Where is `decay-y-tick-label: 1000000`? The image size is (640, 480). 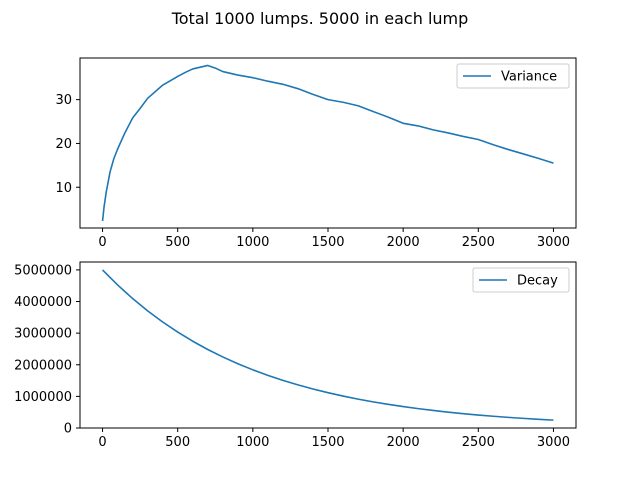
decay-y-tick-label: 1000000 is located at coordinates (43, 397).